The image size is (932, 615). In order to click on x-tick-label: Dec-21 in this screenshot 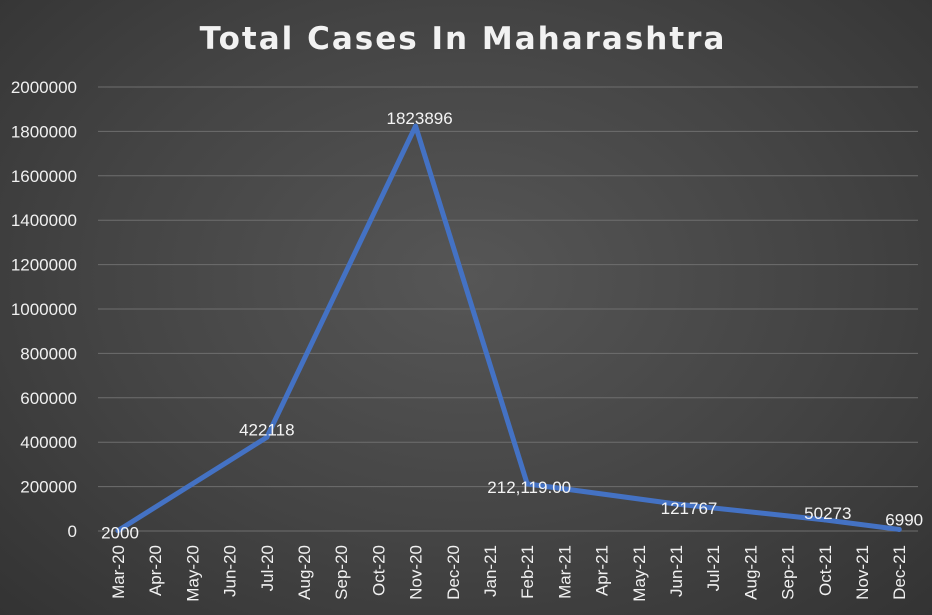, I will do `click(899, 572)`.